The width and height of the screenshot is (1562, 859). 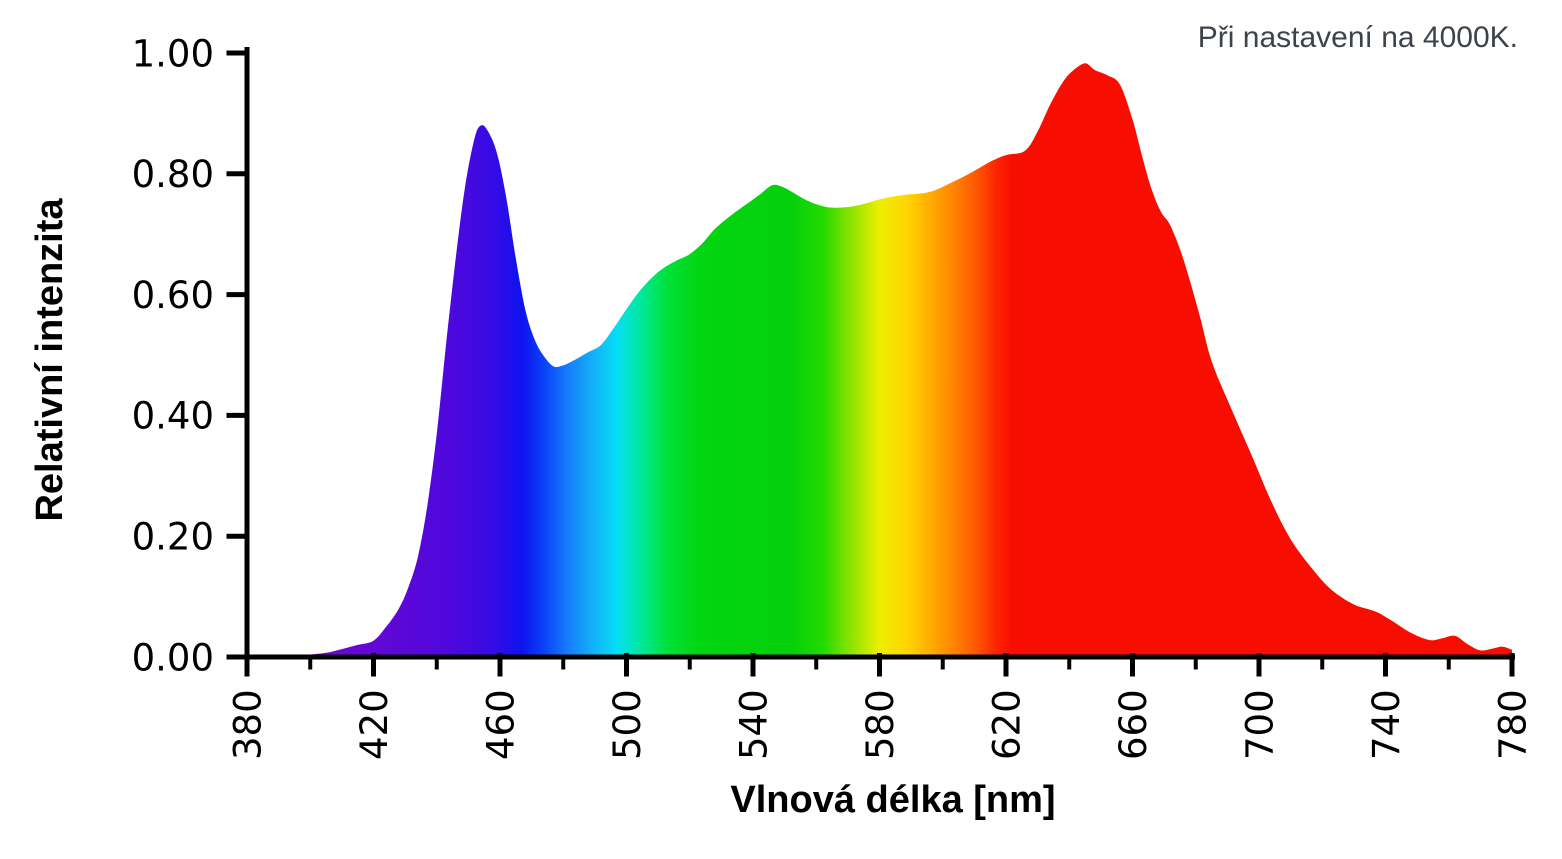 What do you see at coordinates (173, 53) in the screenshot?
I see `y-tick-label: 1.00` at bounding box center [173, 53].